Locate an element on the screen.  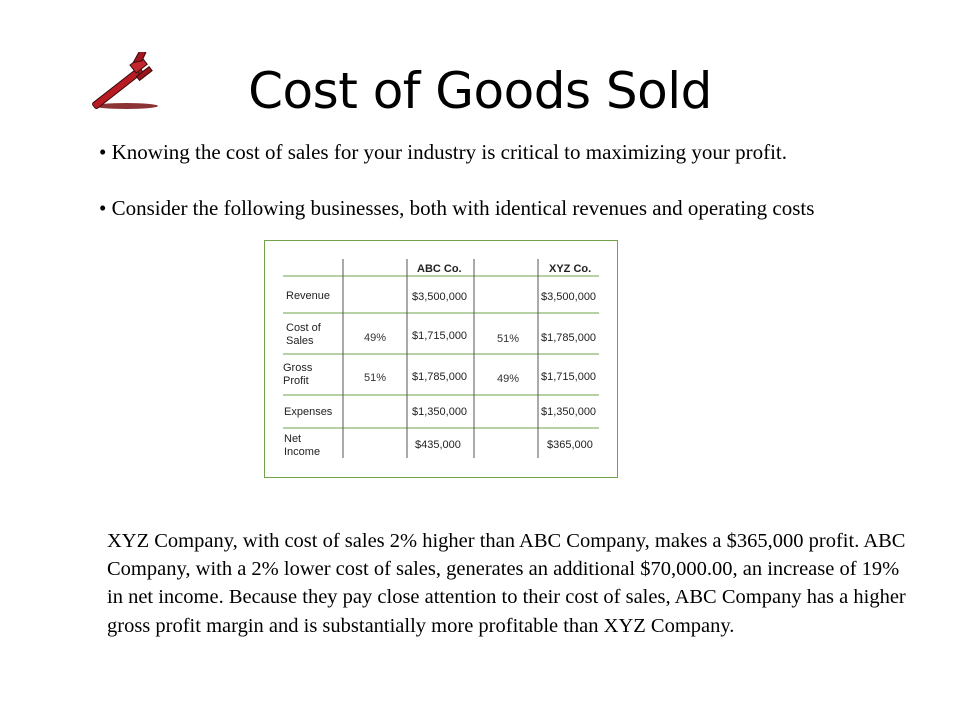
page-title: Cost of Goods Sold is located at coordinates (480, 91).